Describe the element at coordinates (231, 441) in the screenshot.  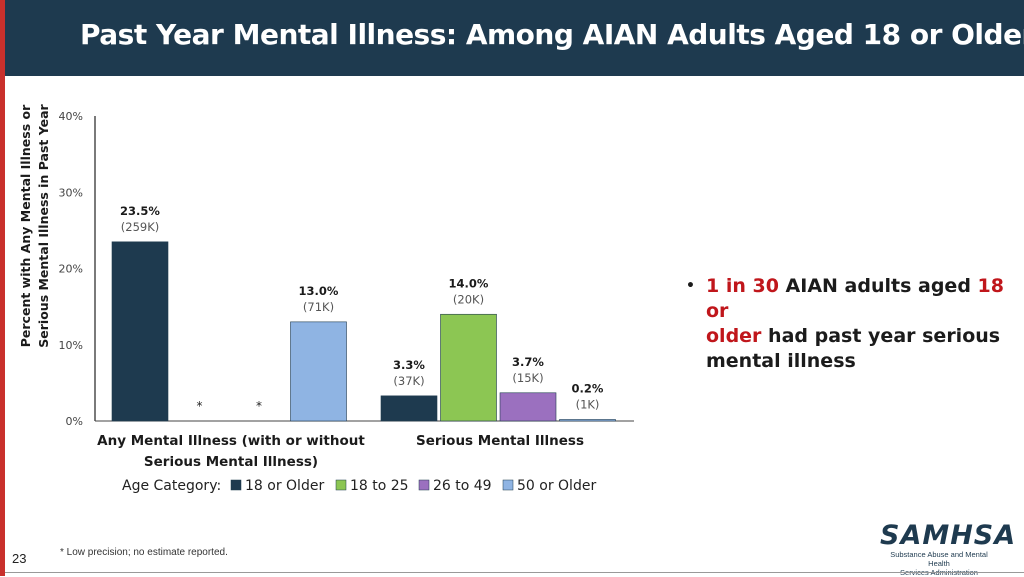
I see `category-label: Any Mental Illness (with or without` at that location.